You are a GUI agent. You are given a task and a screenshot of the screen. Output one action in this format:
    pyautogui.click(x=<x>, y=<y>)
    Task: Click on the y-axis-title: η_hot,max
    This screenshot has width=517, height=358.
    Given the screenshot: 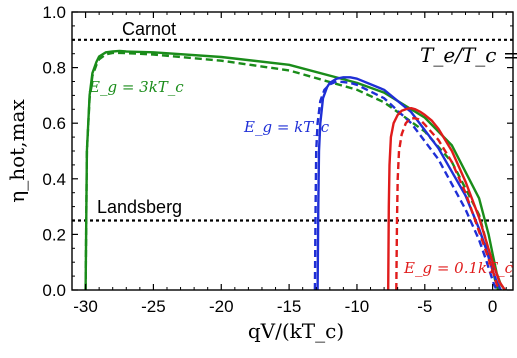 What is the action you would take?
    pyautogui.click(x=17, y=151)
    